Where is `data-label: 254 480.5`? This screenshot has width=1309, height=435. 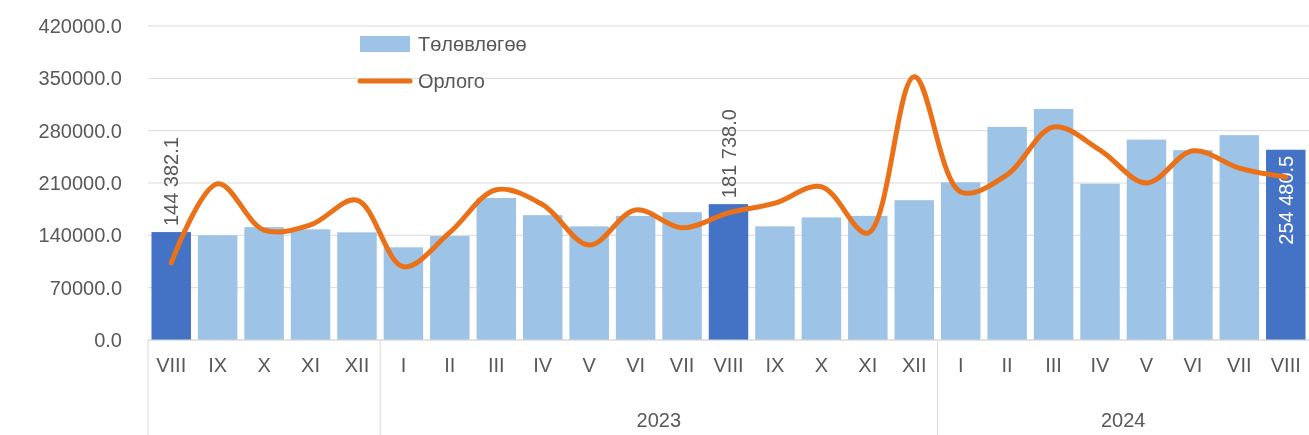 data-label: 254 480.5 is located at coordinates (1285, 200).